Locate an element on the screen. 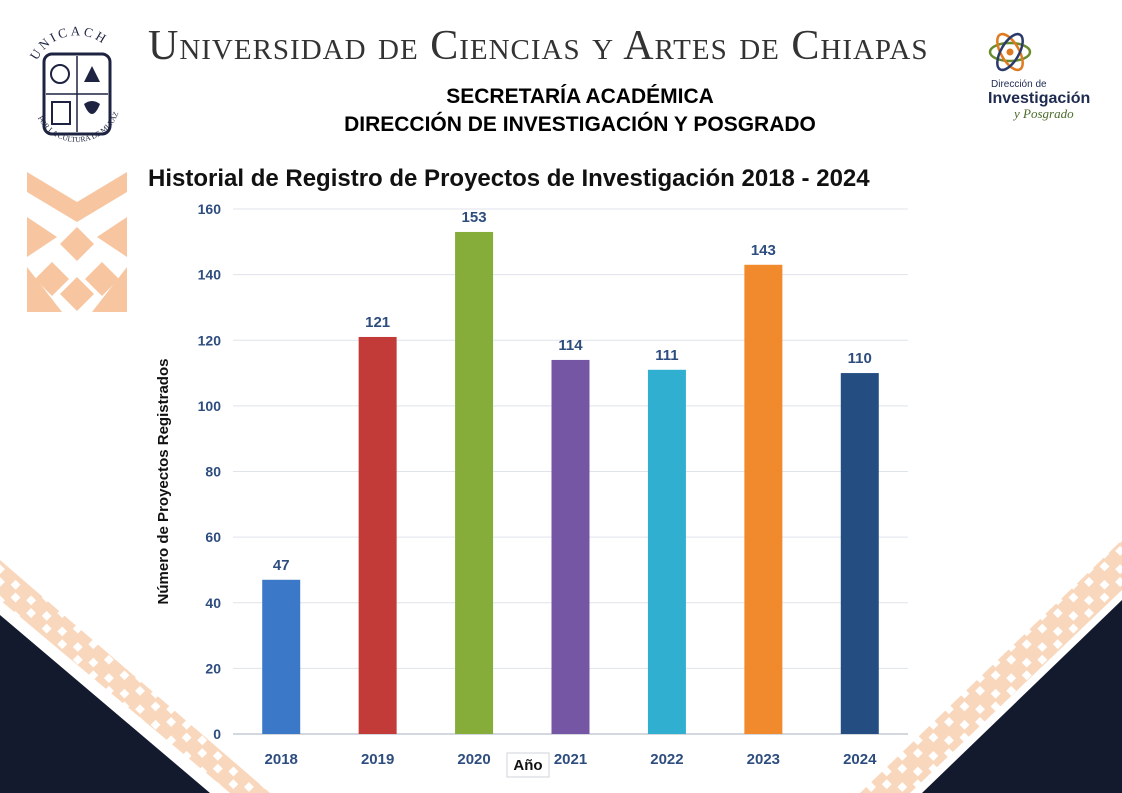 The height and width of the screenshot is (793, 1122). bar-2022 is located at coordinates (666, 551).